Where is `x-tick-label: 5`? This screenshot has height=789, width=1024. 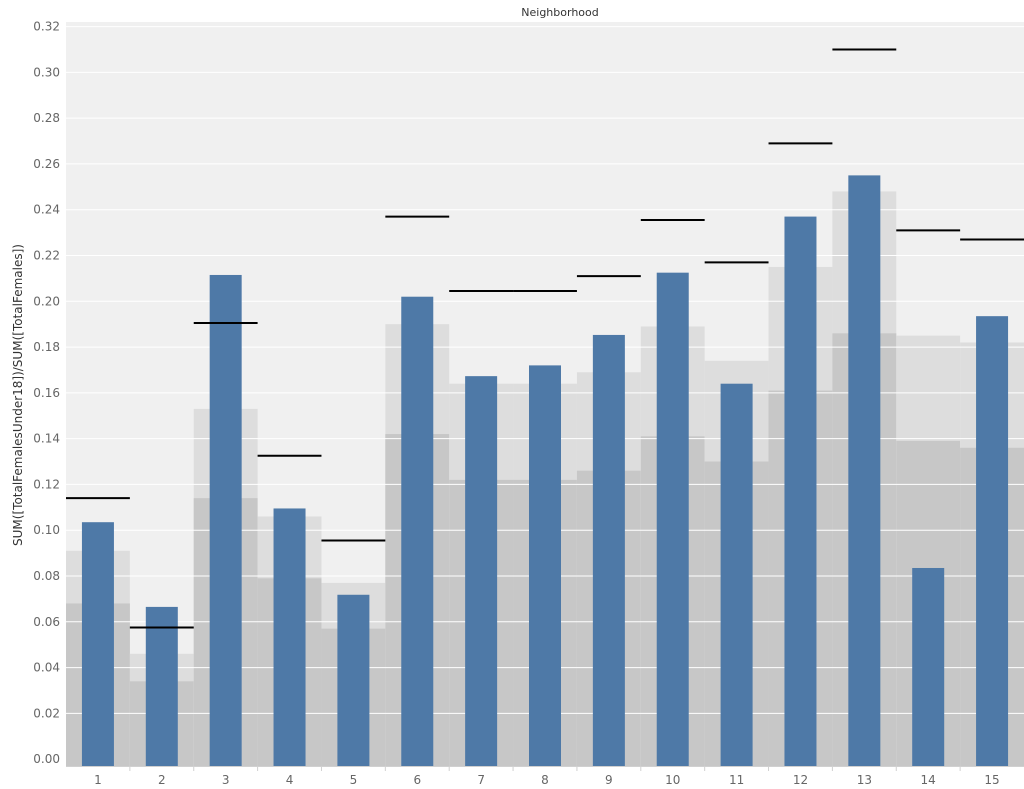
x-tick-label: 5 is located at coordinates (354, 780).